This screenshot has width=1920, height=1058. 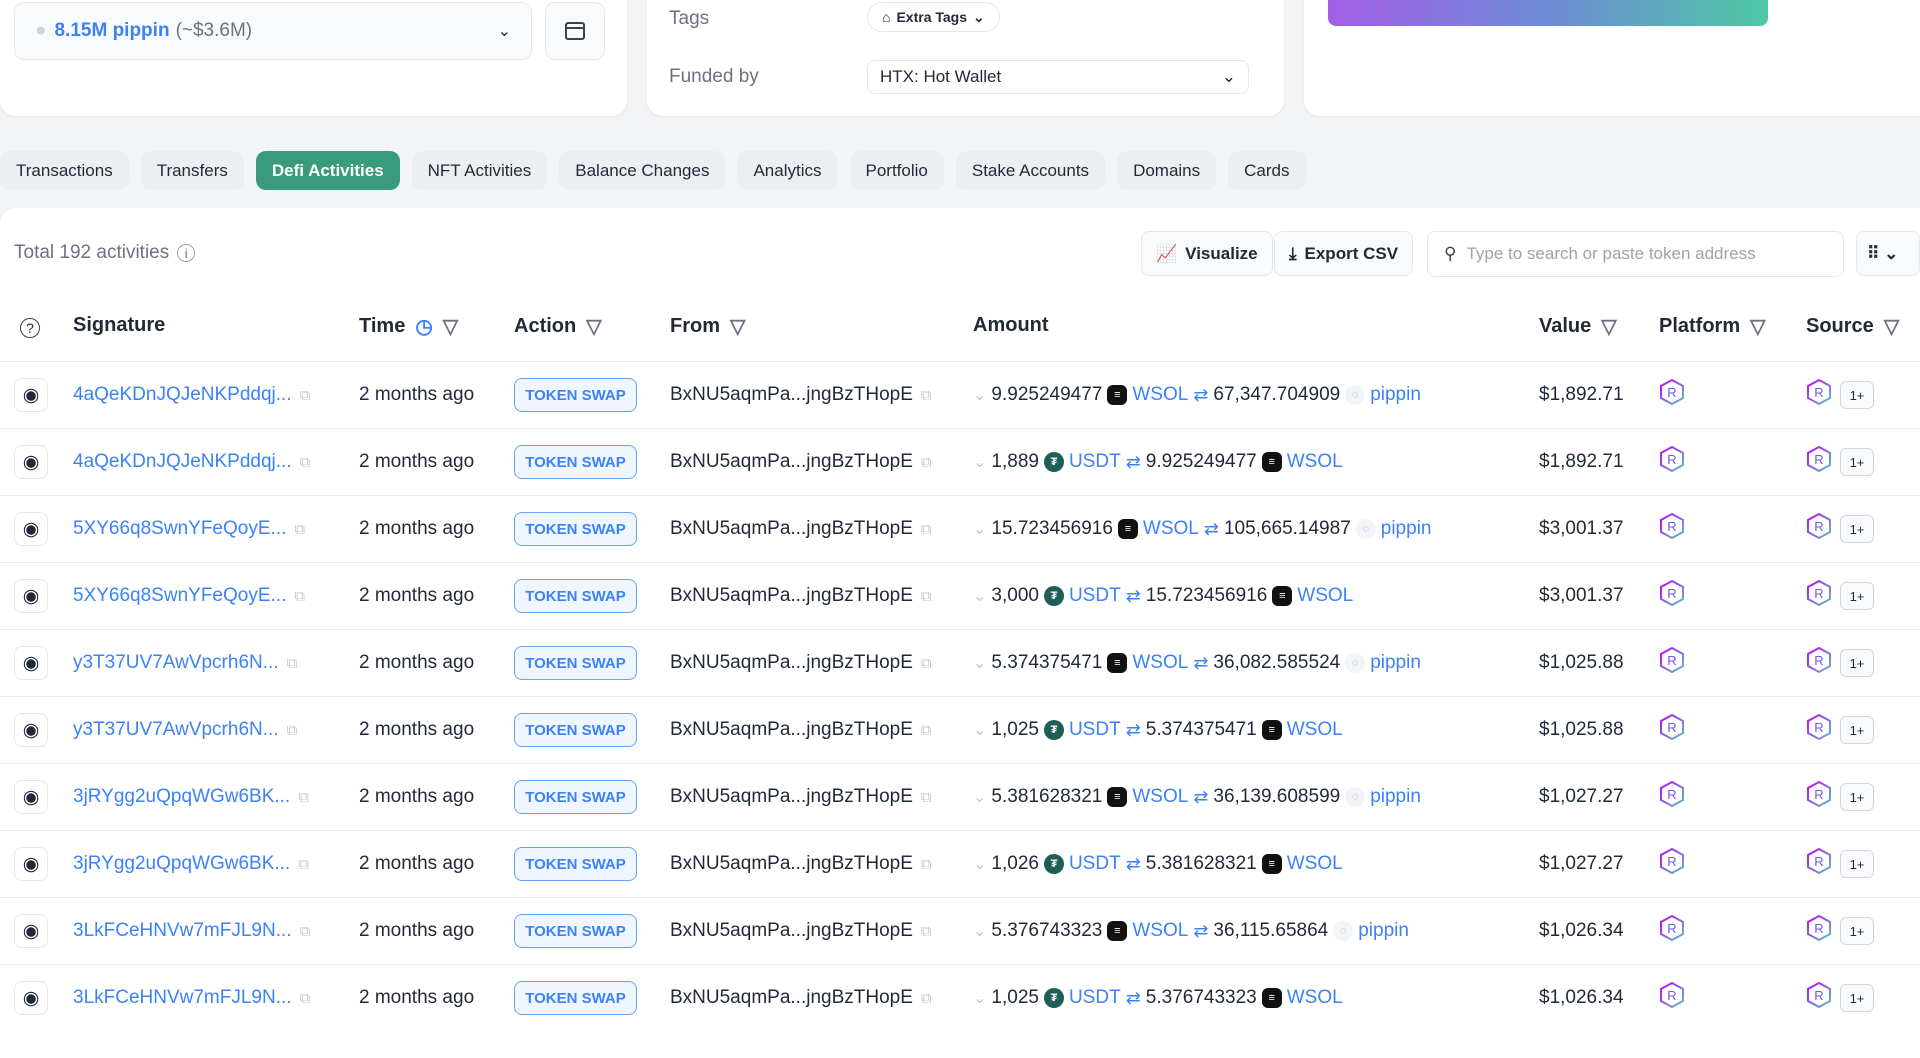 What do you see at coordinates (1888, 253) in the screenshot?
I see `column-settings-button: ⠿ ⌄` at bounding box center [1888, 253].